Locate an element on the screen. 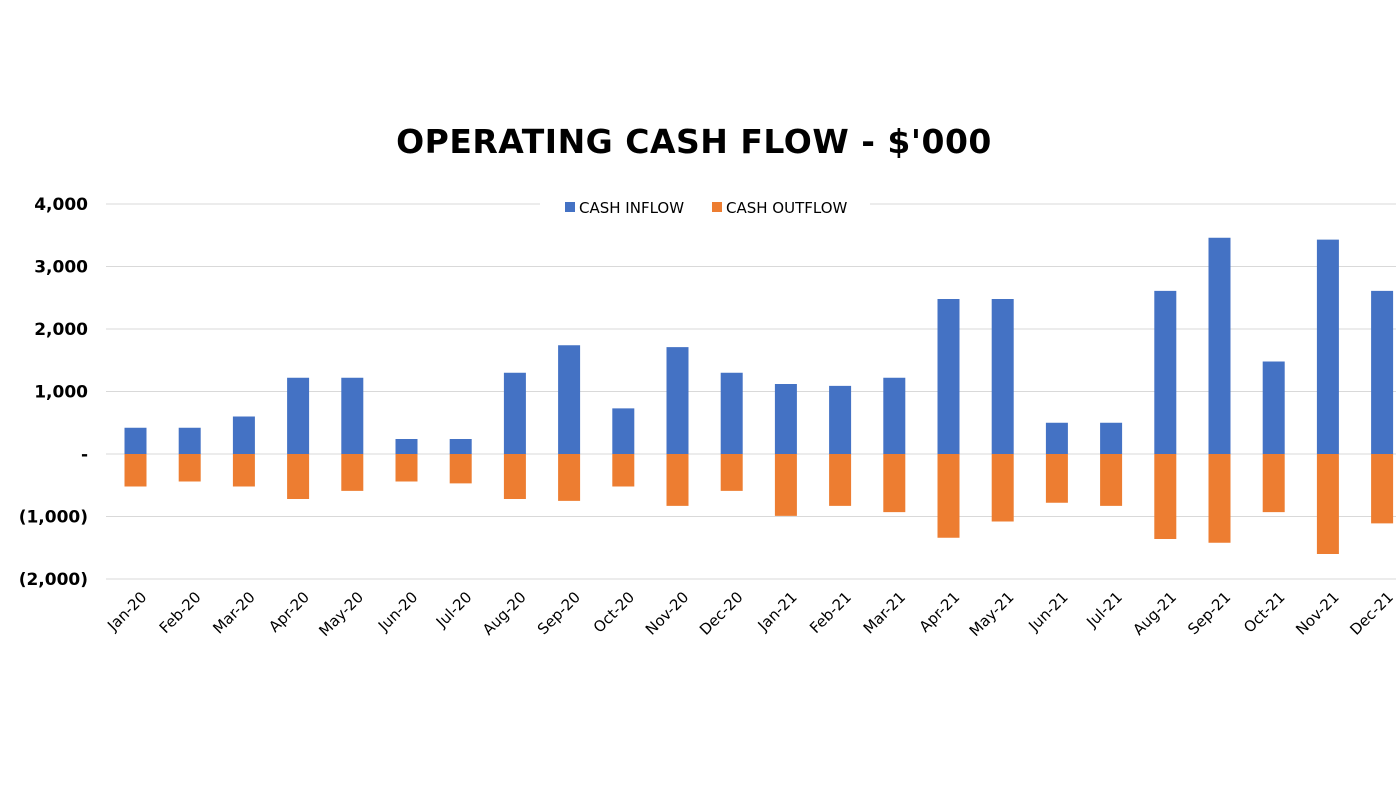 Image resolution: width=1396 pixels, height=786 pixels. x-tick-label: Dec-21 is located at coordinates (1371, 613).